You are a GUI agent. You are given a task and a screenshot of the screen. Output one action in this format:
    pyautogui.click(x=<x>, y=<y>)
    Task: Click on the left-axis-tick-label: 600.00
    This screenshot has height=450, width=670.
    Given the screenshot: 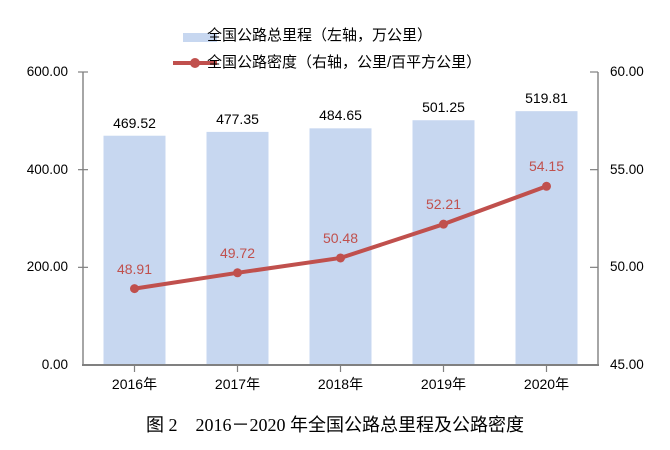 What is the action you would take?
    pyautogui.click(x=47, y=71)
    